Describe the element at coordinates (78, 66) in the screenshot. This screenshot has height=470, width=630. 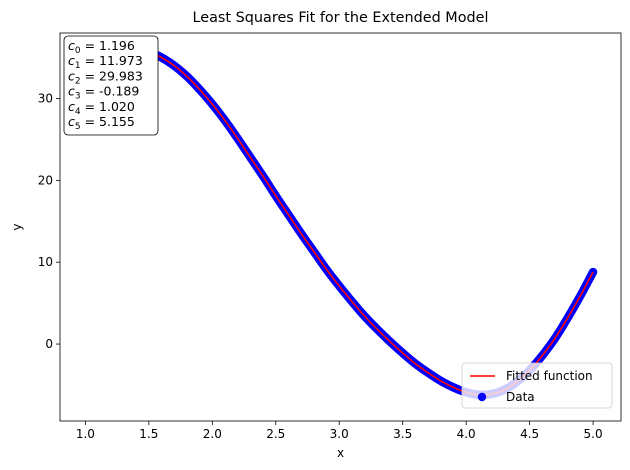
I see `coefficient-subscript: 1` at that location.